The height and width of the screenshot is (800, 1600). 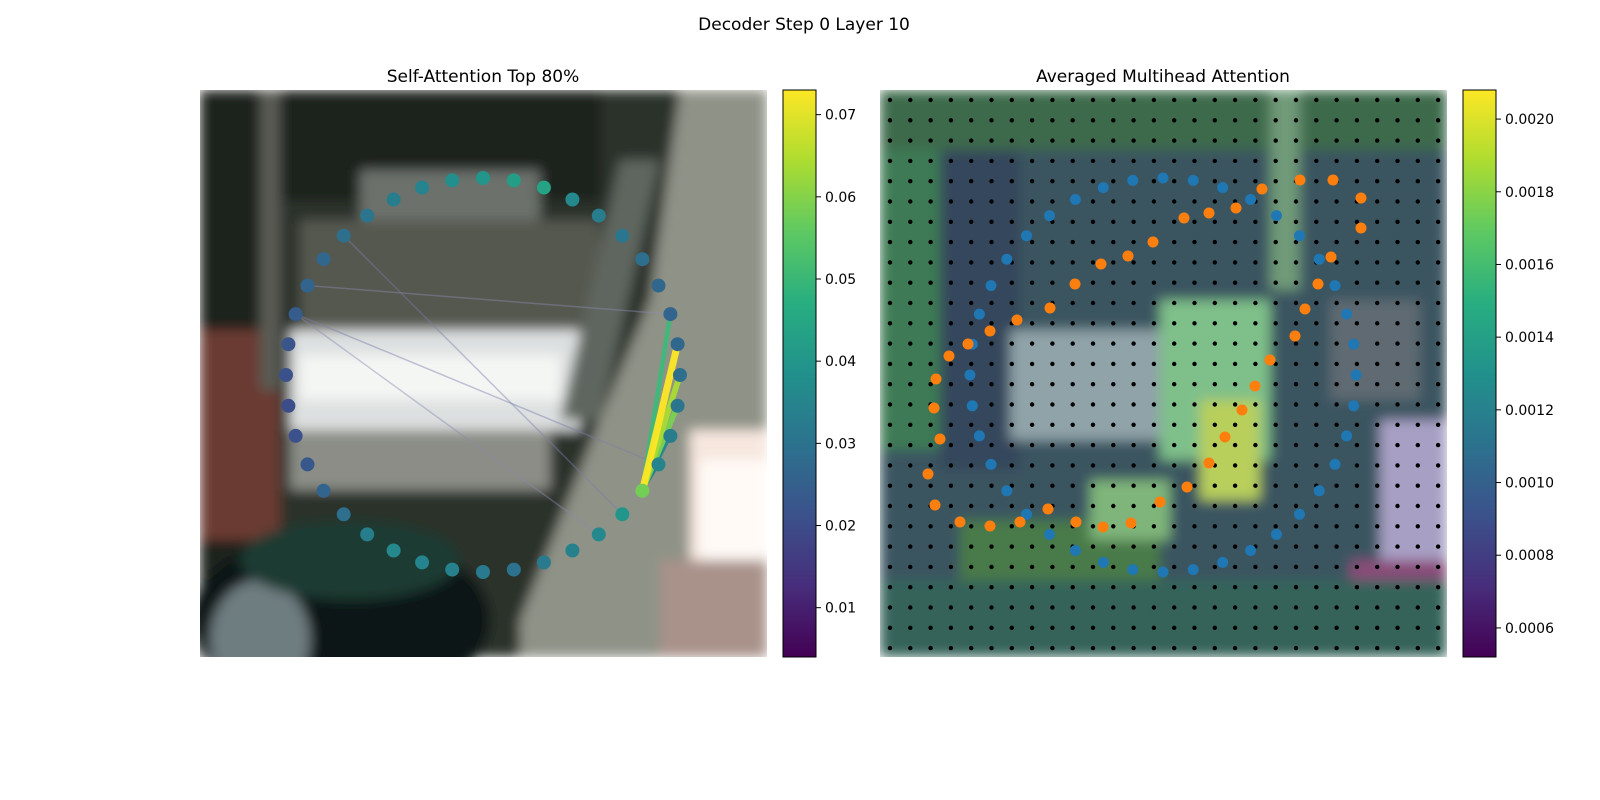 I want to click on colorbar-tick-label: 0.0018, so click(x=1529, y=193).